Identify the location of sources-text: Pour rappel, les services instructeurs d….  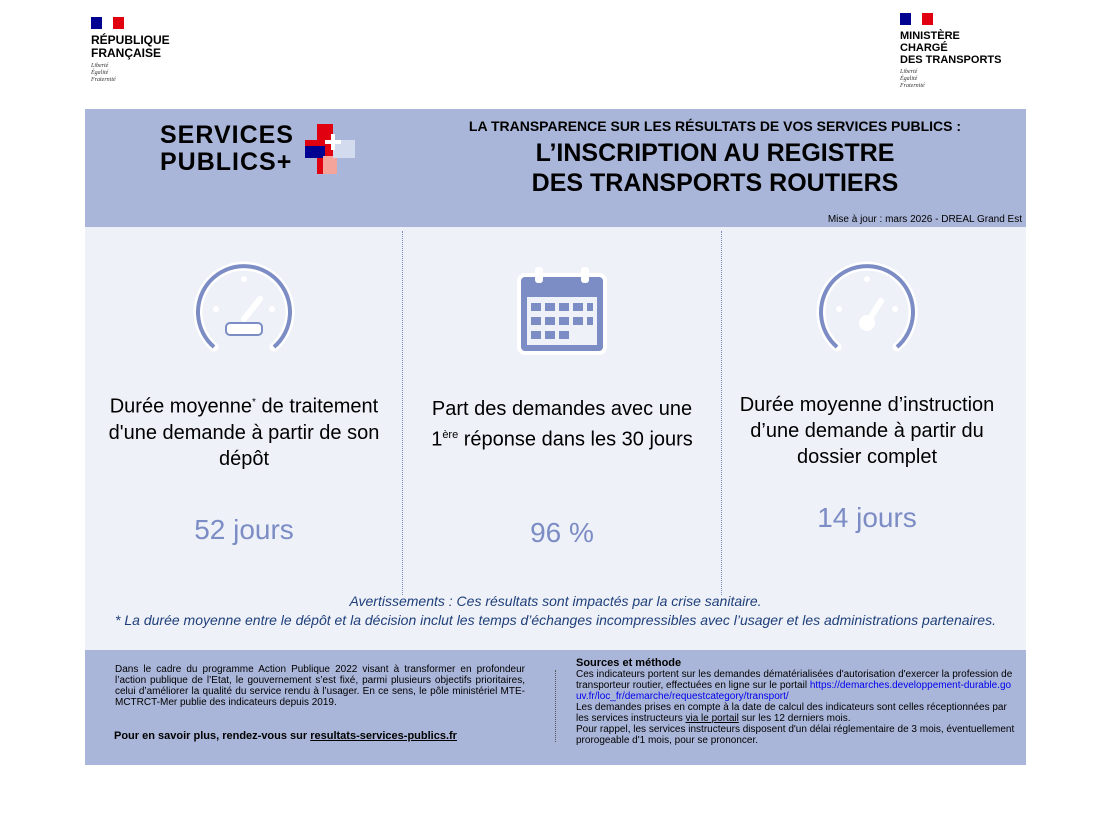
(795, 735).